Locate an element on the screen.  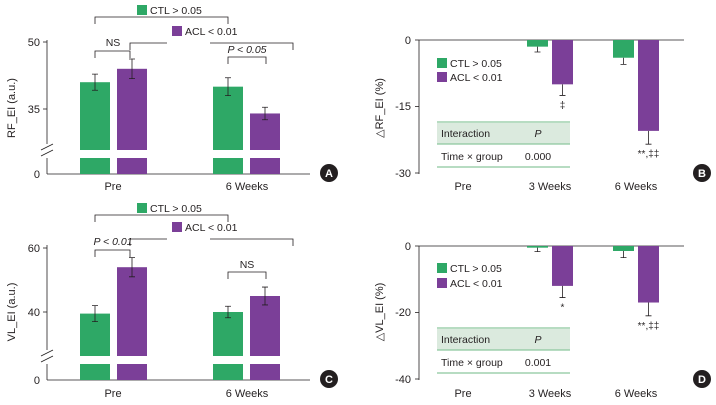
bar-ctl-3weeks is located at coordinates (537, 247).